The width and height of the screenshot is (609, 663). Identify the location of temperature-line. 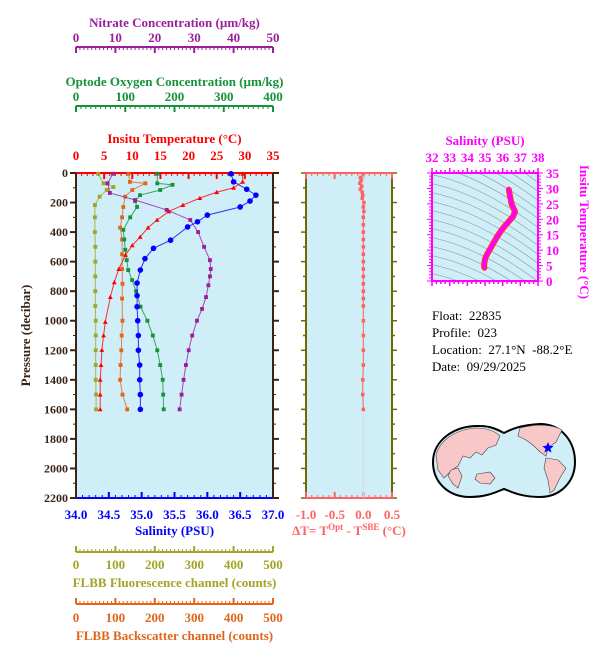
(171, 291).